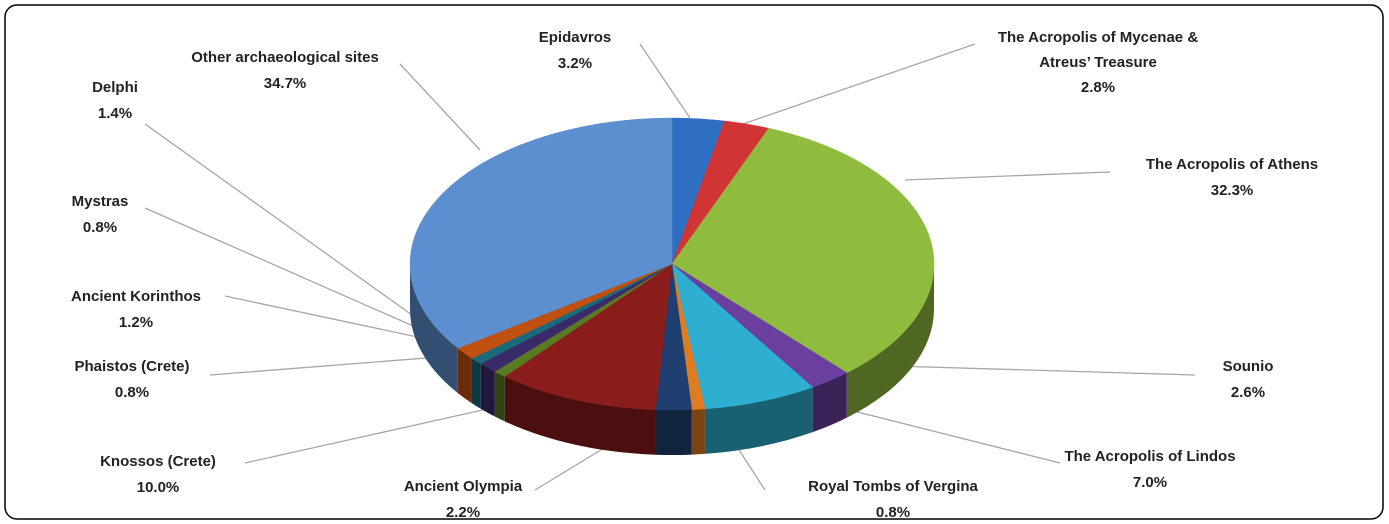 This screenshot has height=524, width=1389. I want to click on category-label: Delphi, so click(115, 87).